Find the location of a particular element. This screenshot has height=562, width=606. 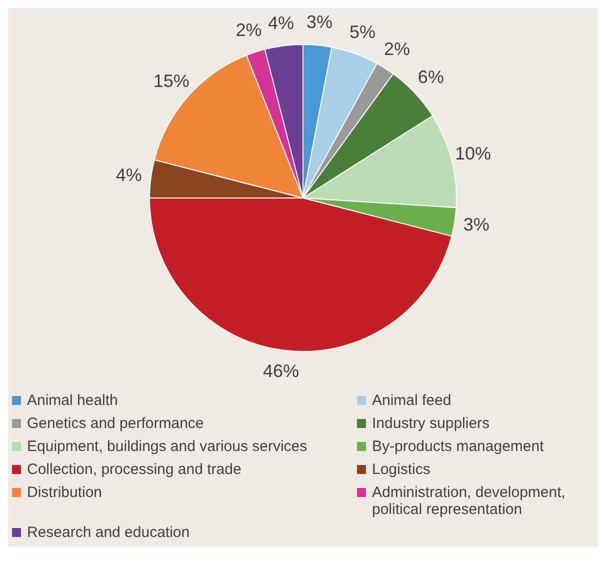

legend-label: Genetics and performance is located at coordinates (115, 423).